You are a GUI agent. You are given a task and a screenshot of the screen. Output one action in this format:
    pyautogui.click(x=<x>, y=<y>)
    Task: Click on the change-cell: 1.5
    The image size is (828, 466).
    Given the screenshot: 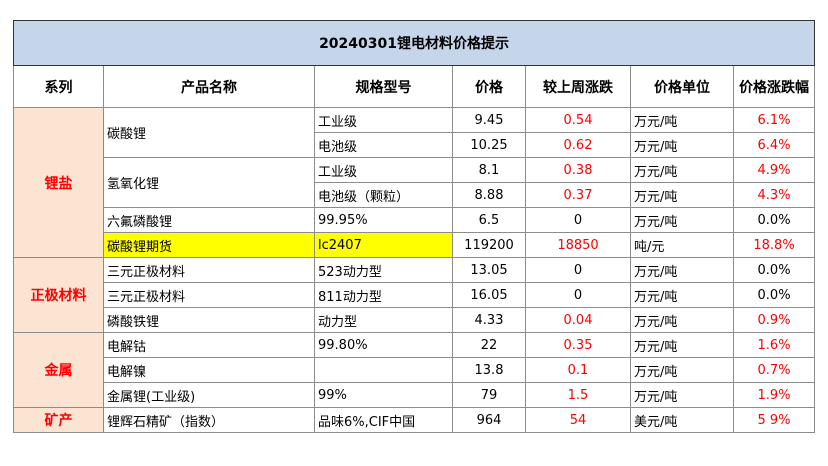 What is the action you would take?
    pyautogui.click(x=578, y=395)
    